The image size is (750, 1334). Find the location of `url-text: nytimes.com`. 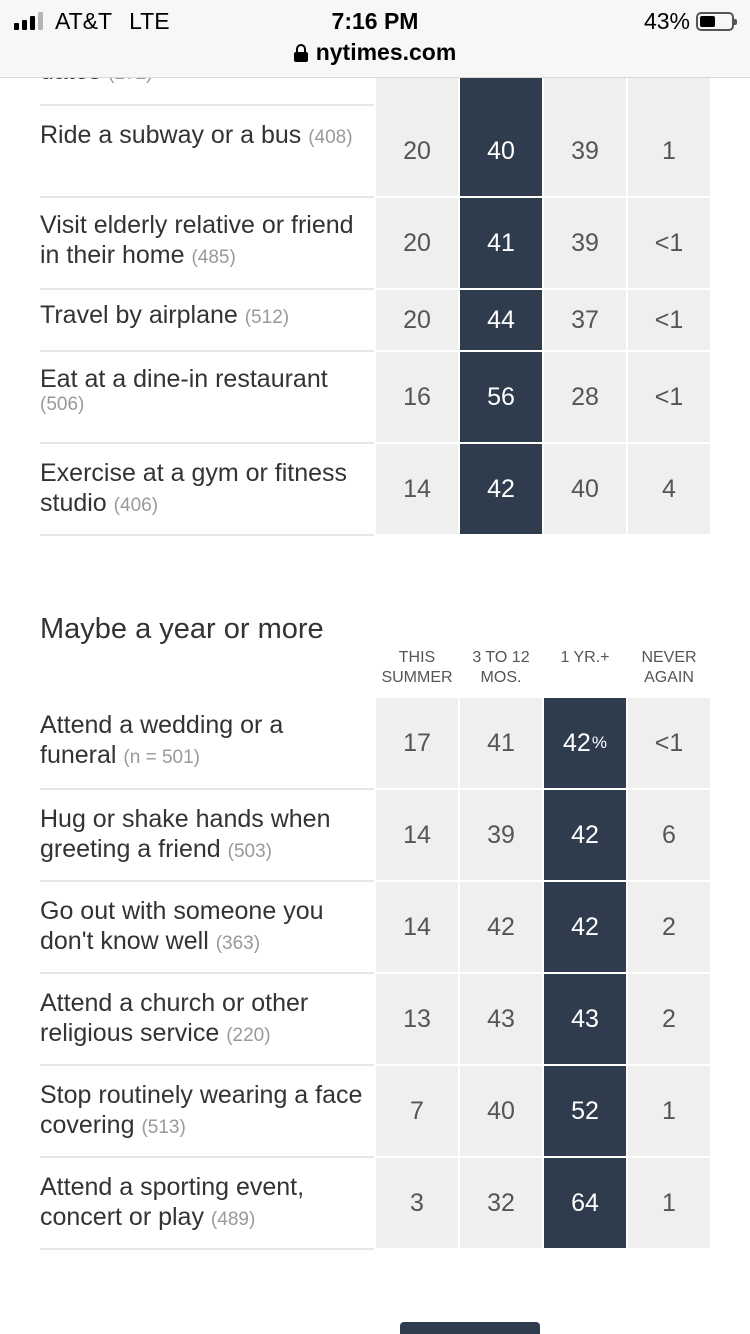

url-text: nytimes.com is located at coordinates (386, 52).